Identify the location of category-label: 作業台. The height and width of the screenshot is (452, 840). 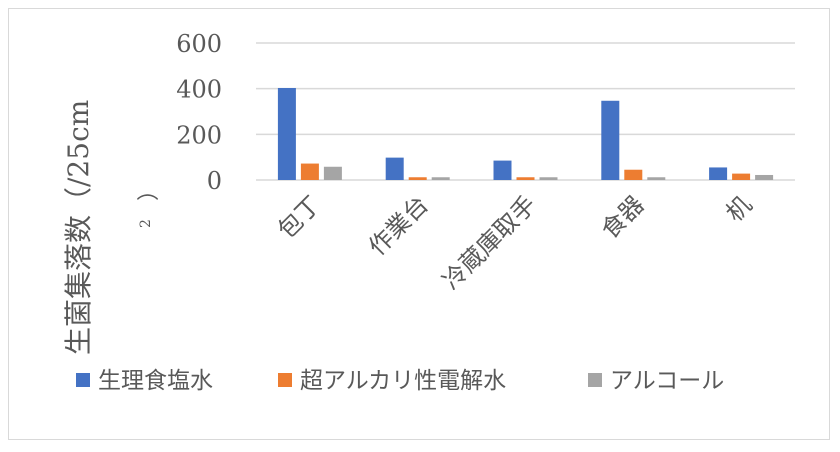
(398, 225).